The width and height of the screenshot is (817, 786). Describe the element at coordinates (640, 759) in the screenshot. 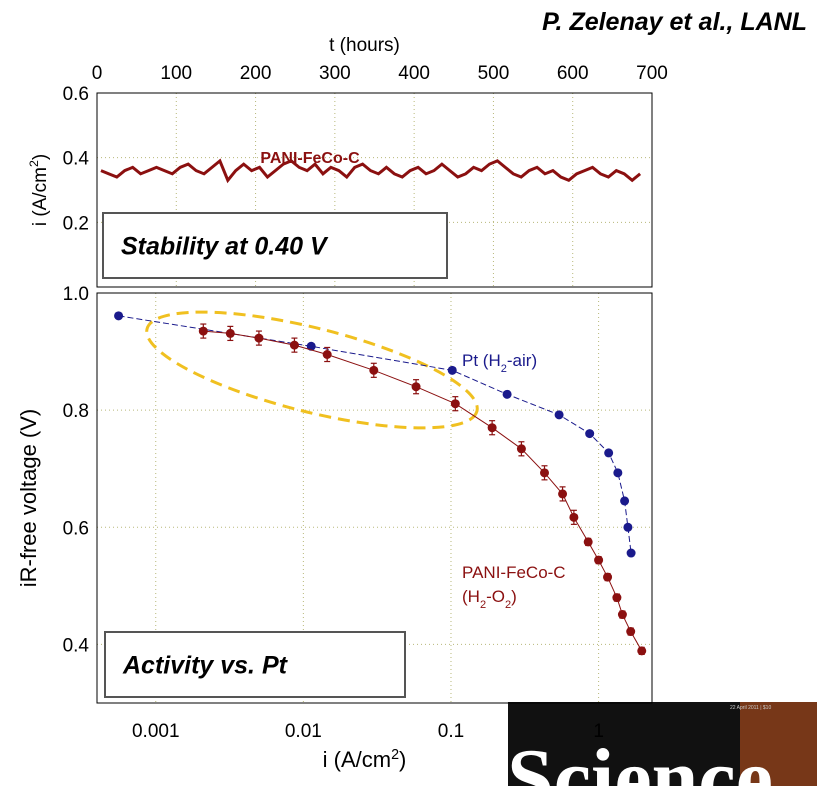

I see `logo-text: Science` at that location.